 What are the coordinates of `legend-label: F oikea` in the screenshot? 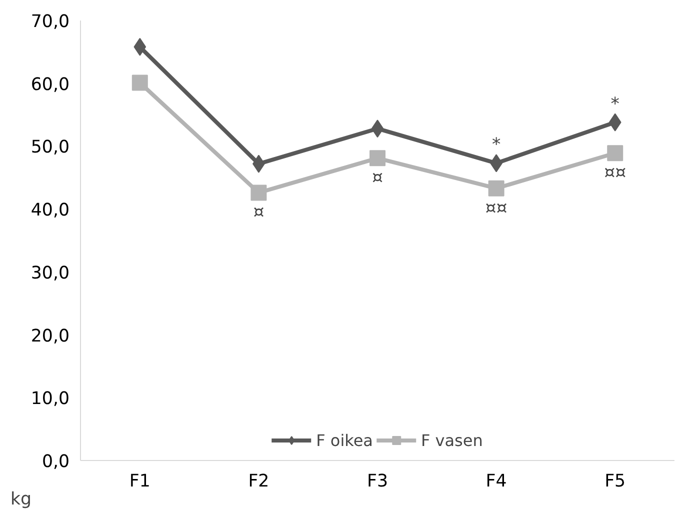 It's located at (344, 440).